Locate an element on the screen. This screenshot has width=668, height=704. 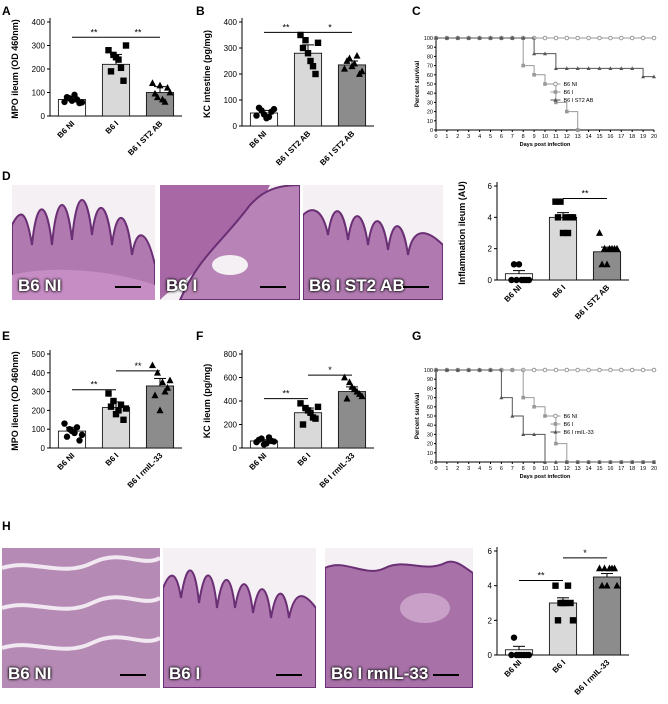
y-tick-label: 300 is located at coordinates (39, 46).